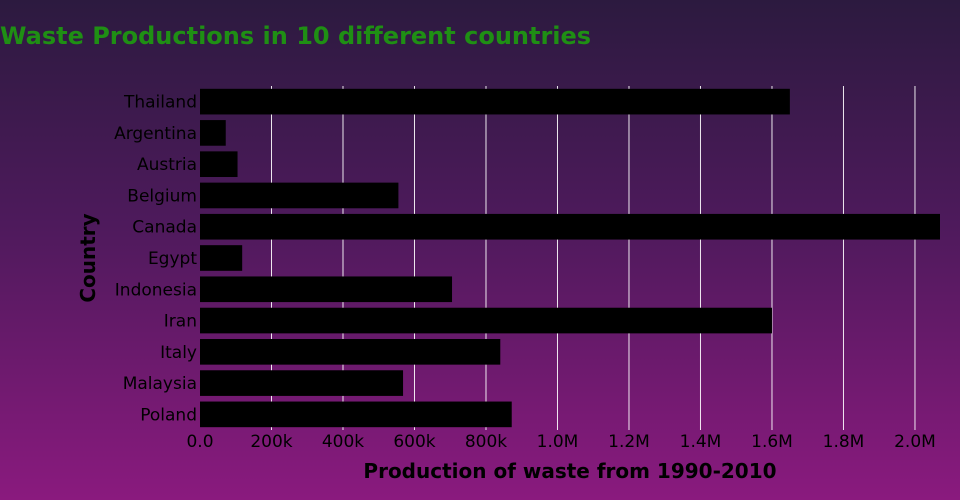 This screenshot has height=500, width=960. What do you see at coordinates (343, 442) in the screenshot?
I see `x-tick-label: 400k` at bounding box center [343, 442].